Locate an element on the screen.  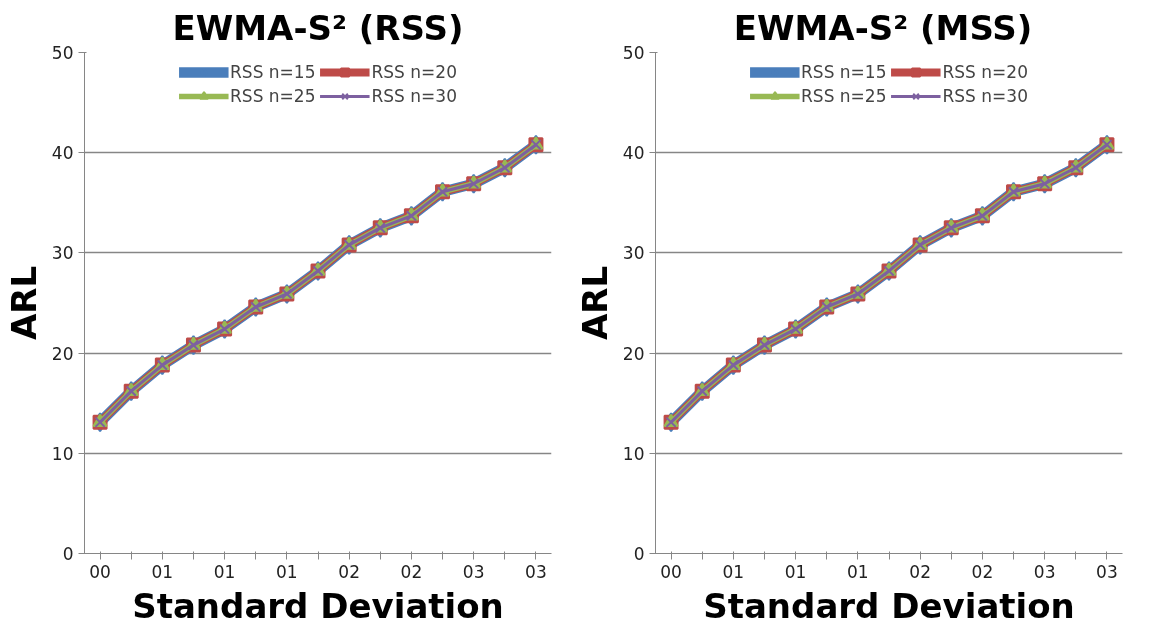
chart-title: EWMA-S² (MSS) is located at coordinates (883, 27).